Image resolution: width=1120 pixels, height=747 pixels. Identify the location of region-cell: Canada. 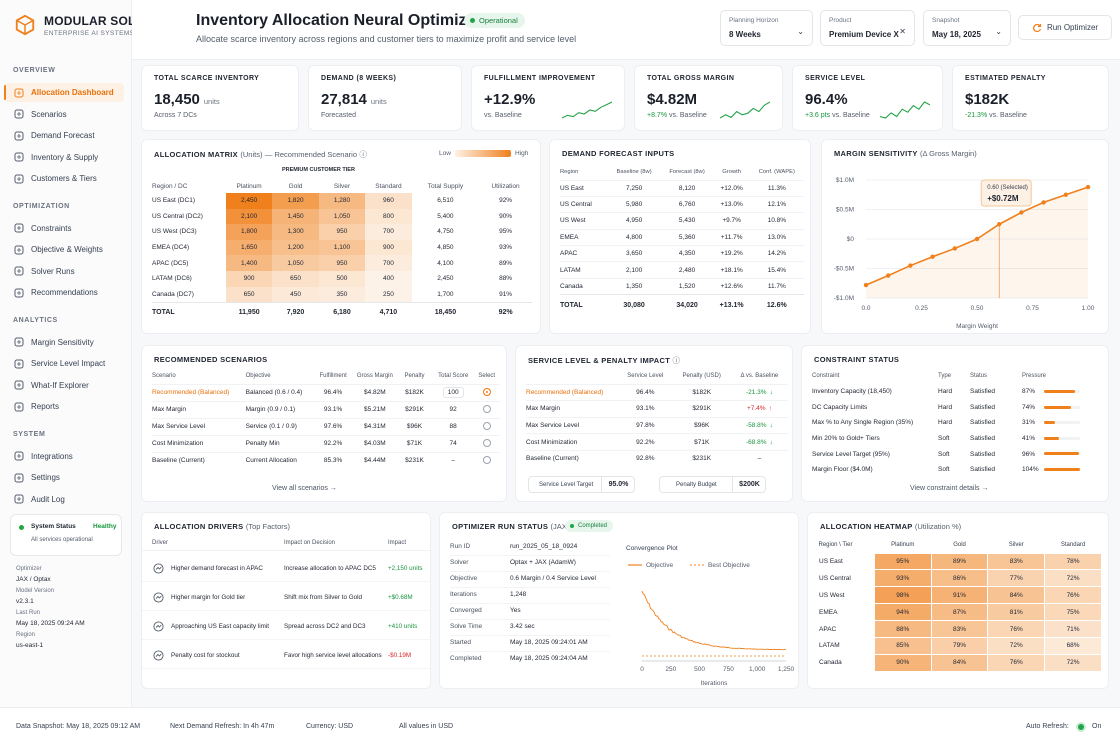
(846, 662).